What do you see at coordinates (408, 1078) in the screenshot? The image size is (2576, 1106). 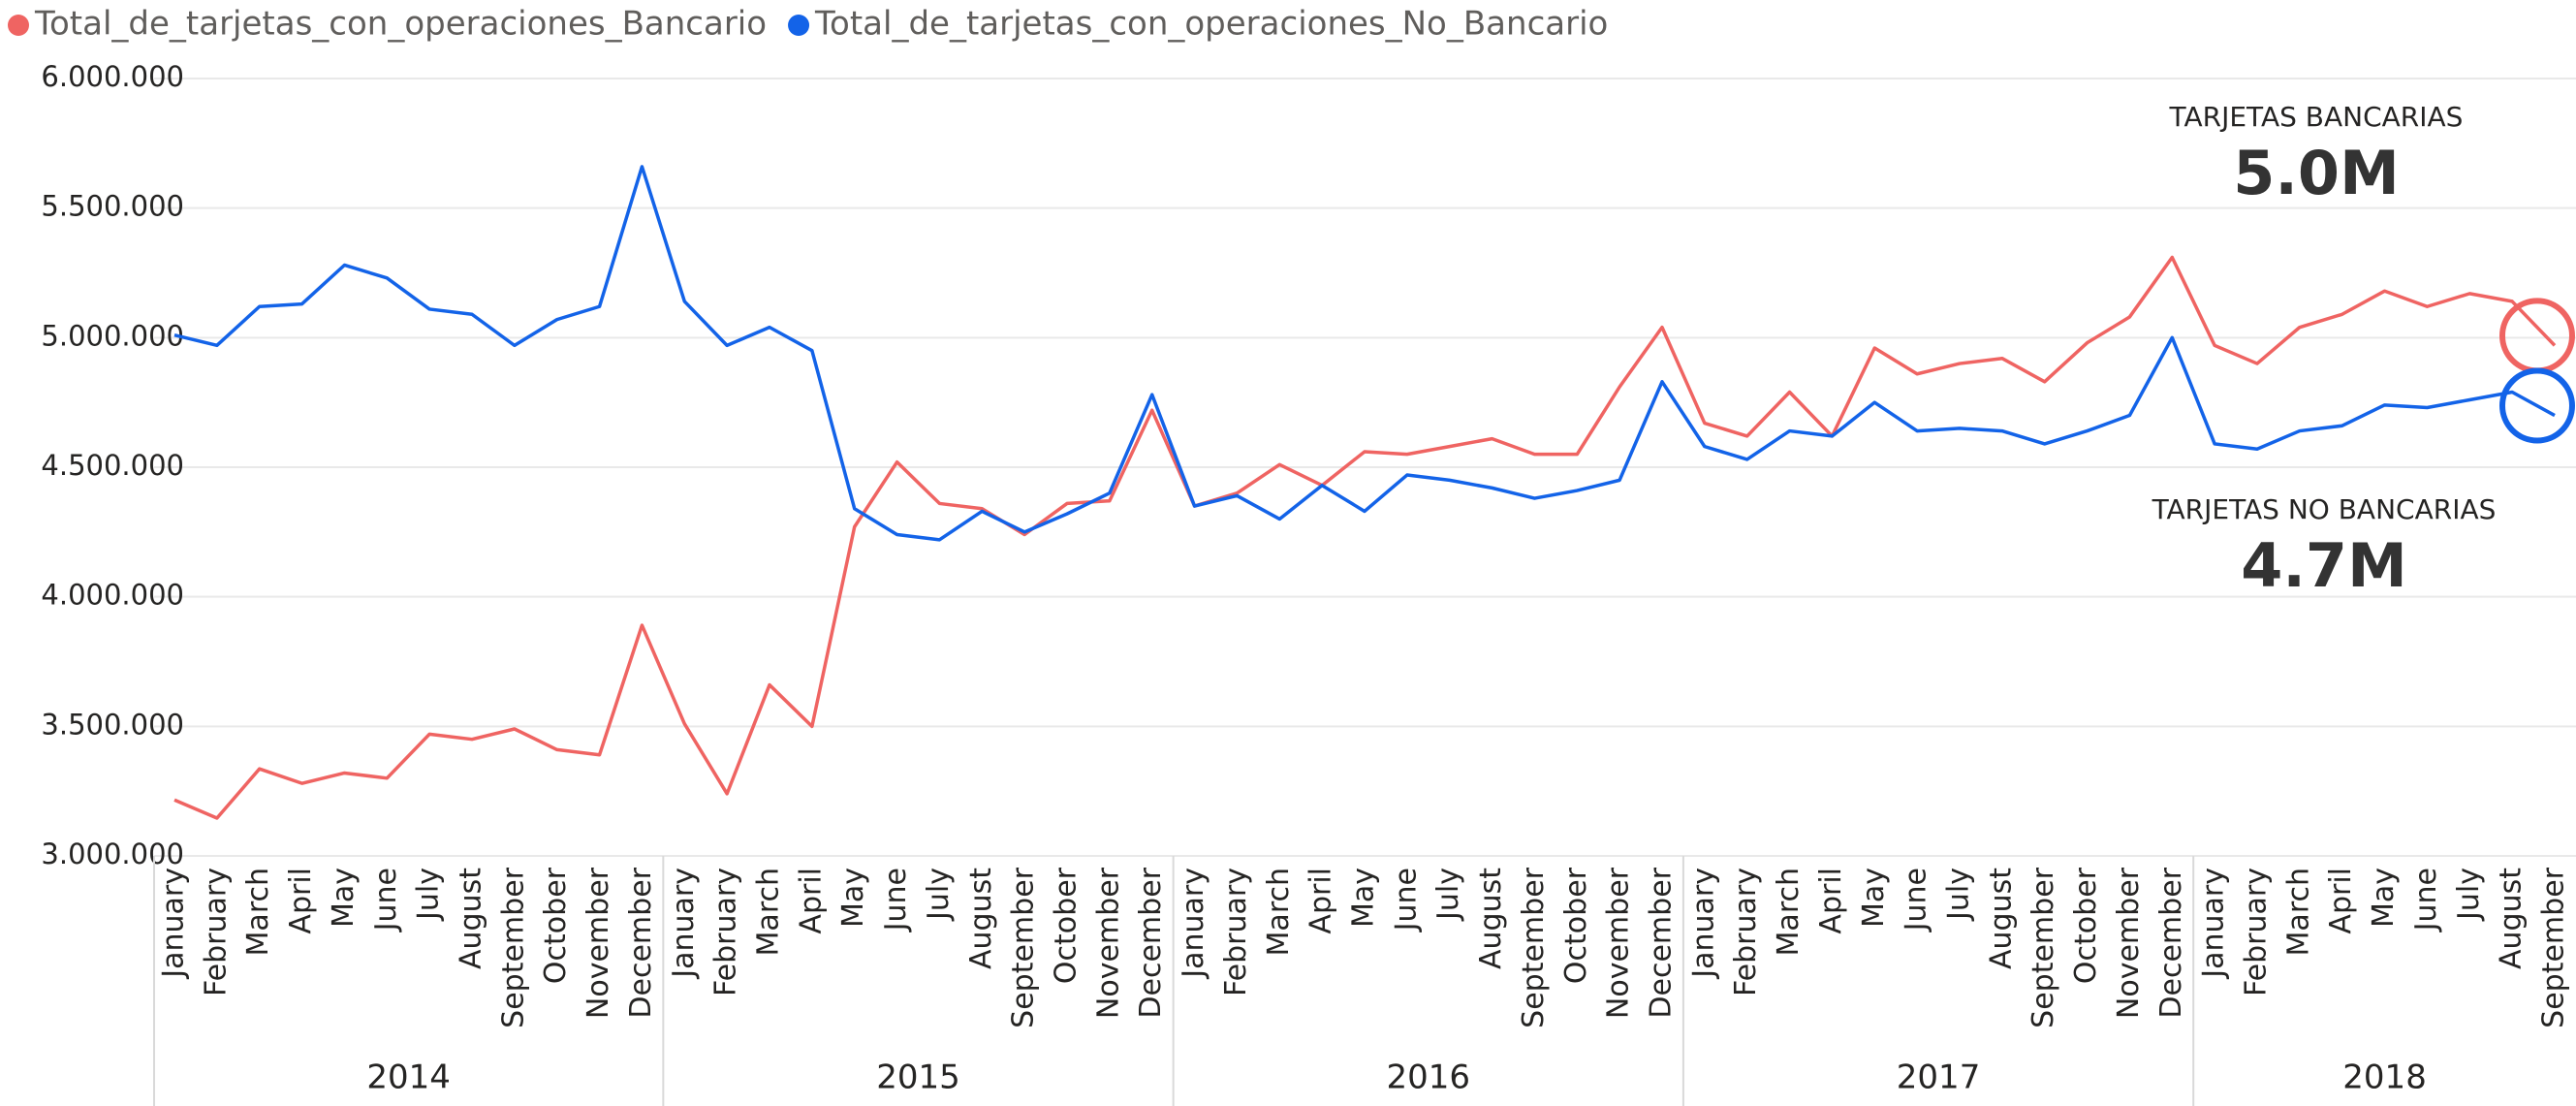 I see `year-label: 2014` at bounding box center [408, 1078].